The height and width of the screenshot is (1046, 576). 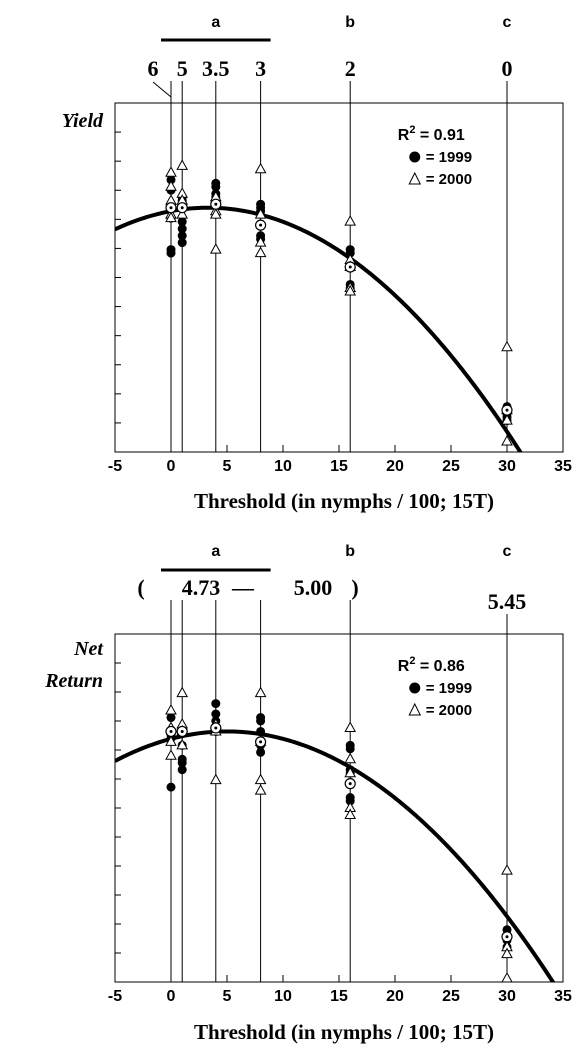 I want to click on top-value-label: 2, so click(x=350, y=68).